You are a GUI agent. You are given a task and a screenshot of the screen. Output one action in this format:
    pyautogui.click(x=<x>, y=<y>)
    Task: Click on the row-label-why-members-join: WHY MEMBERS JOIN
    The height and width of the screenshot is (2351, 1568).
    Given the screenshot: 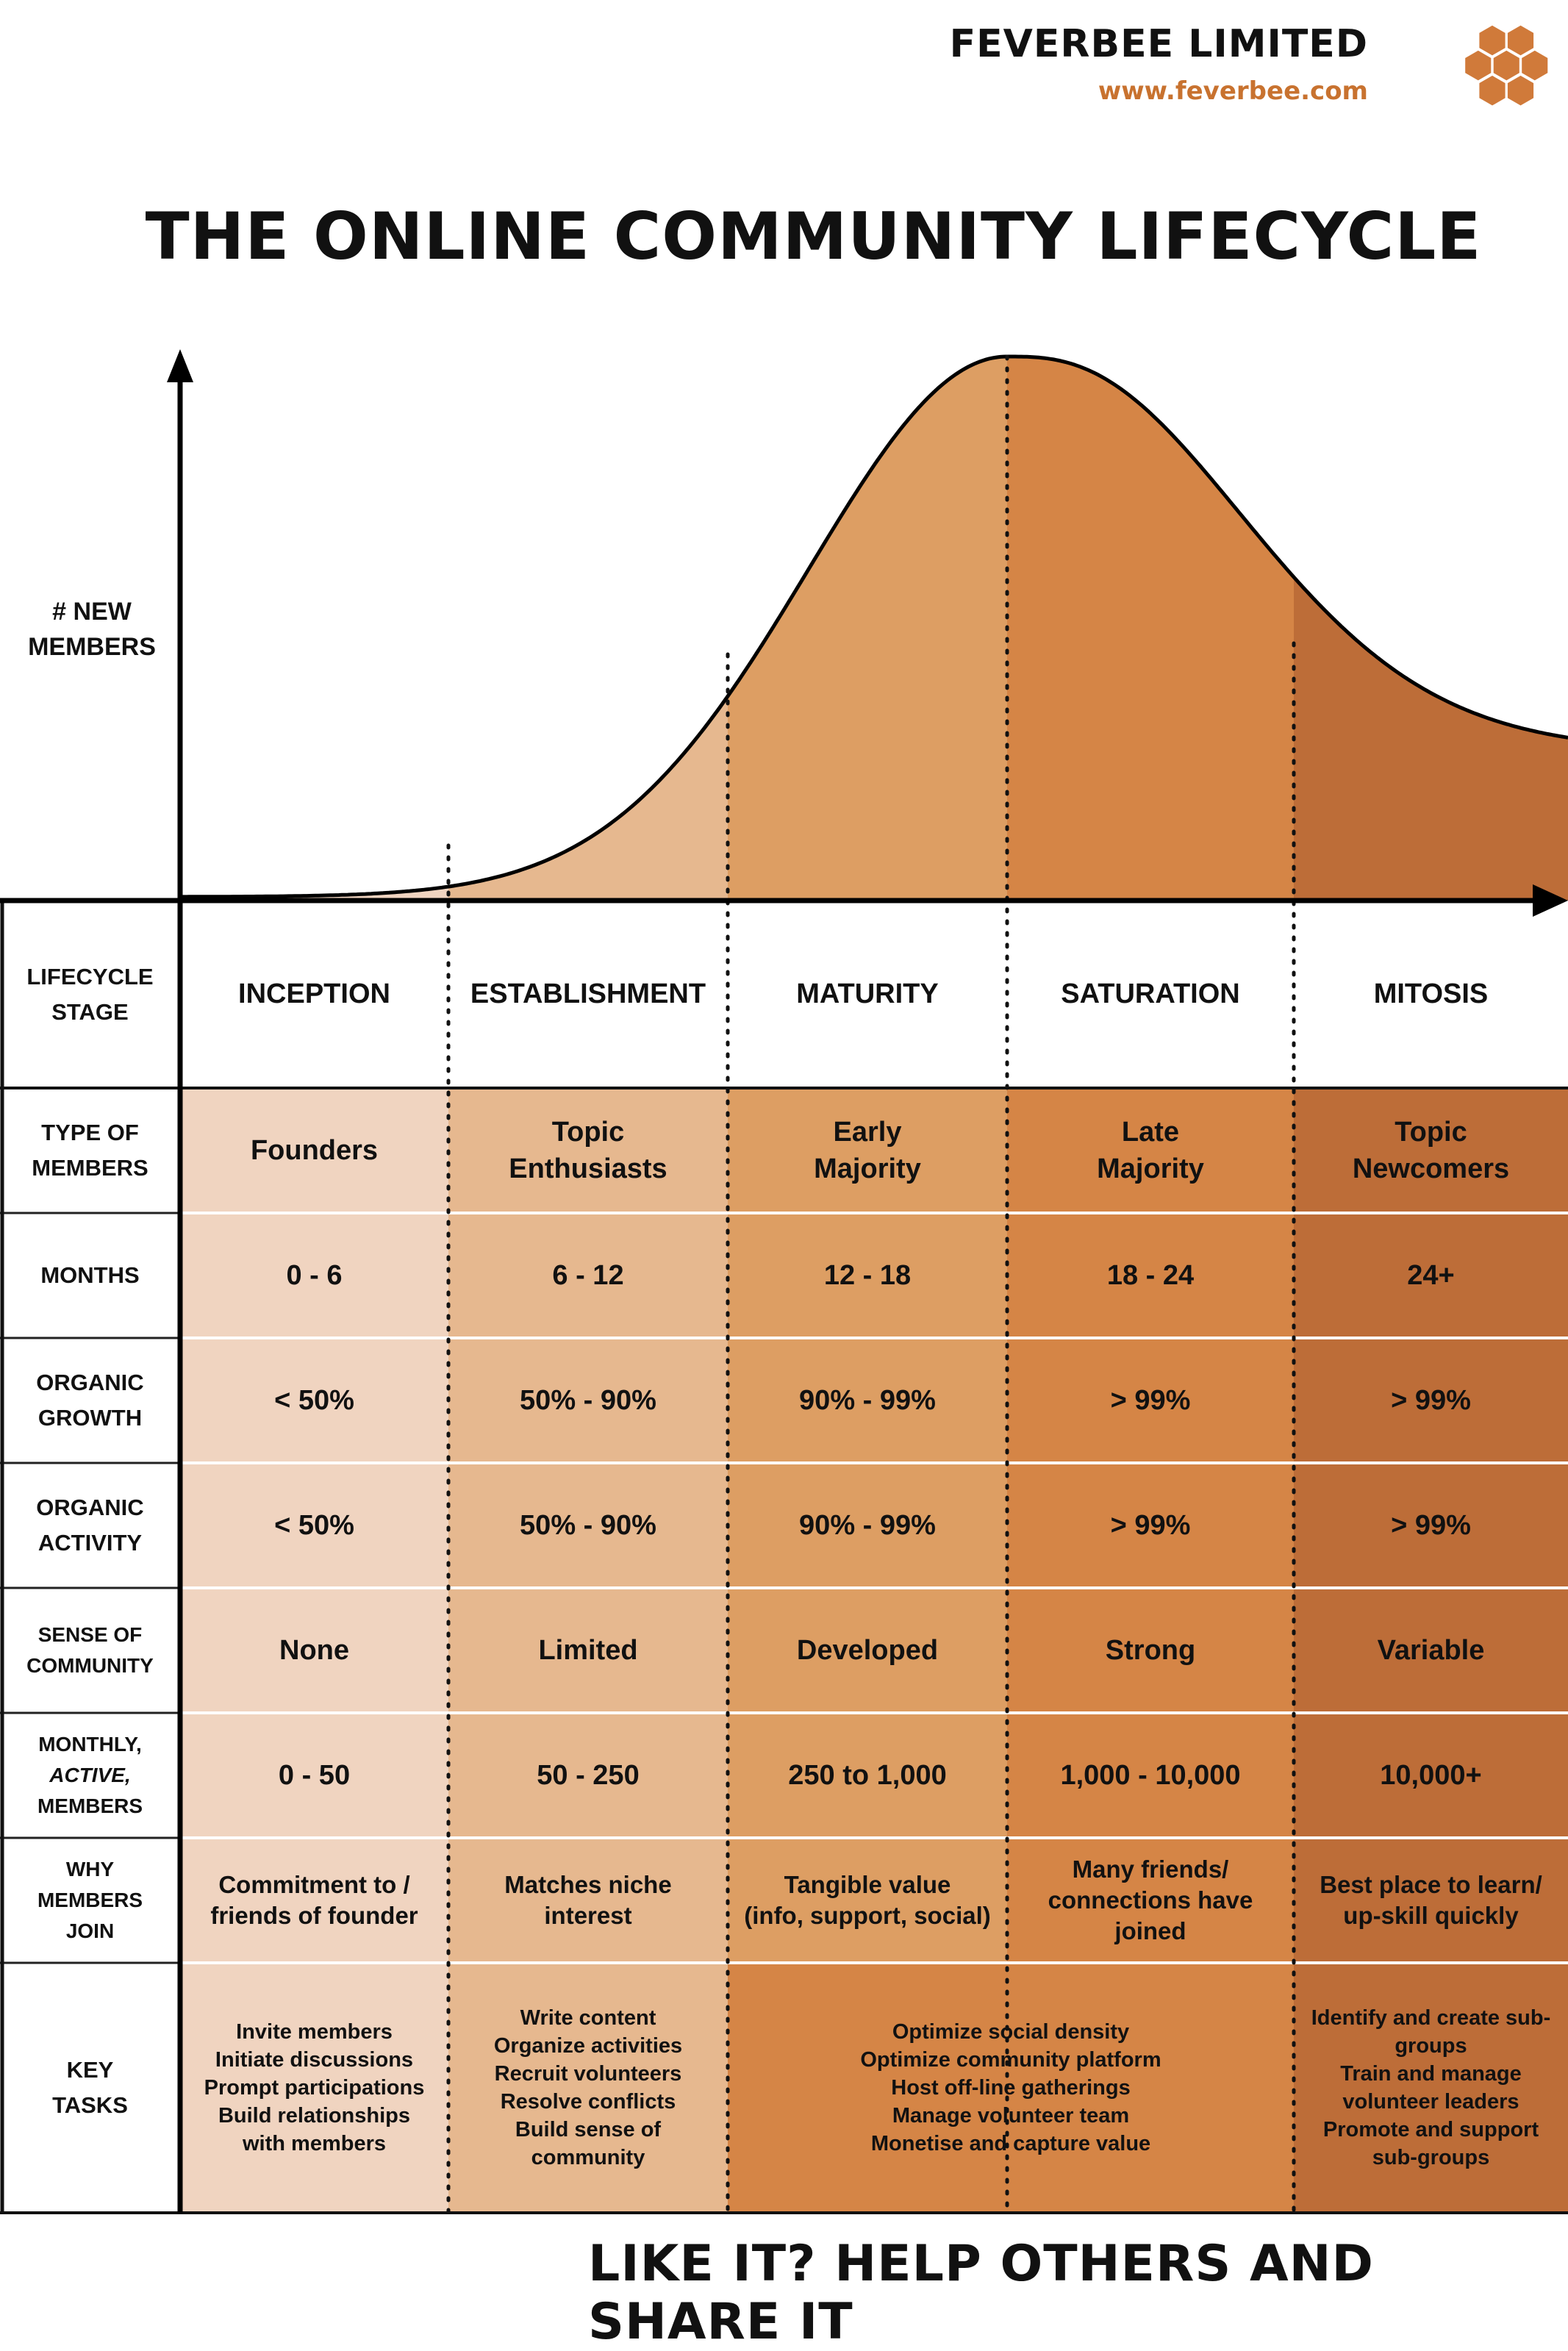 What is the action you would take?
    pyautogui.click(x=90, y=1900)
    